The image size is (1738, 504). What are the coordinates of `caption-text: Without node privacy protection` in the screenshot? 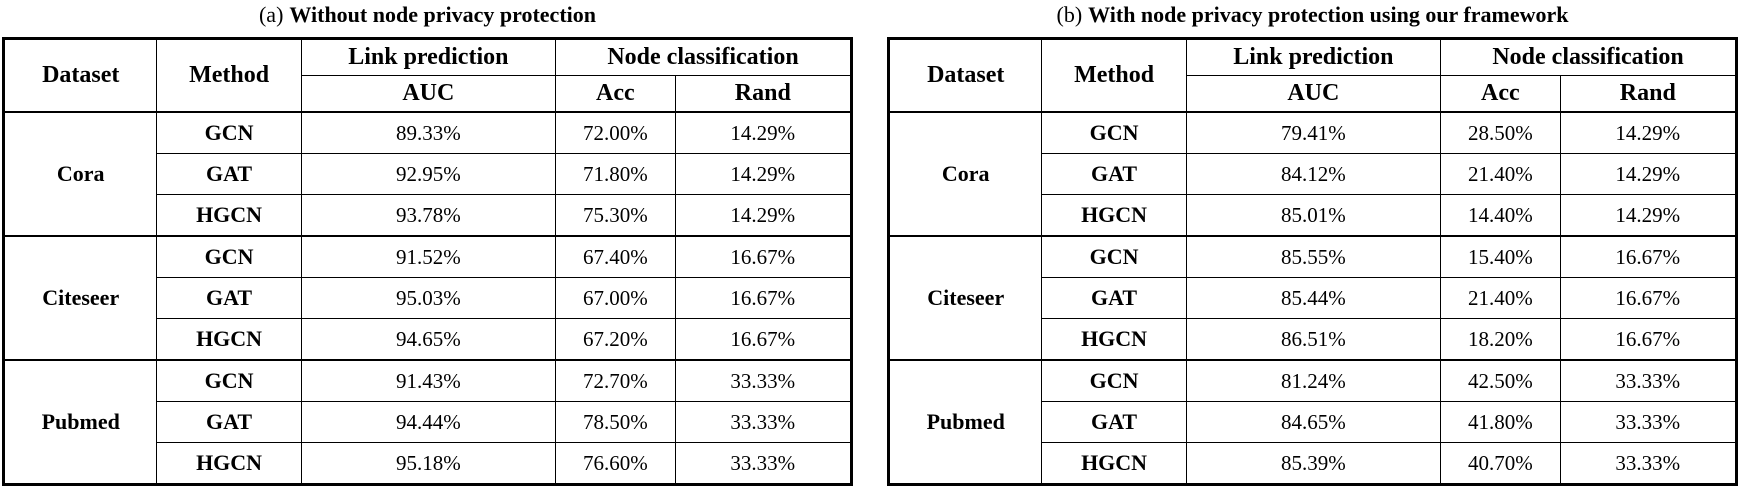 It's located at (442, 14).